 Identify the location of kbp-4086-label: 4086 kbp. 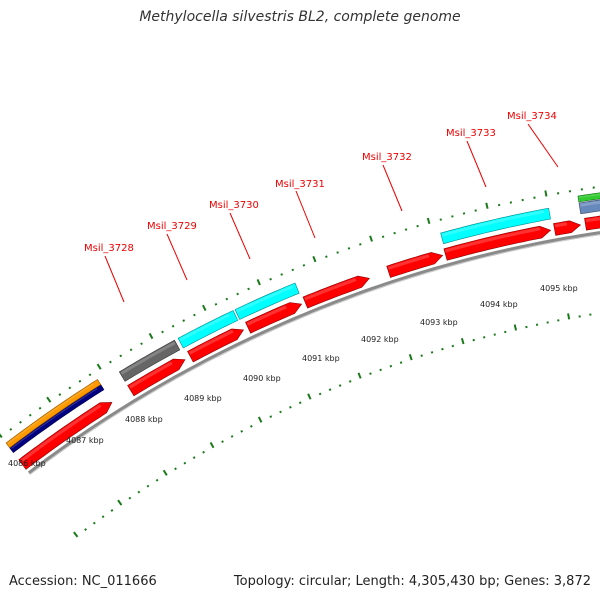
(27, 463).